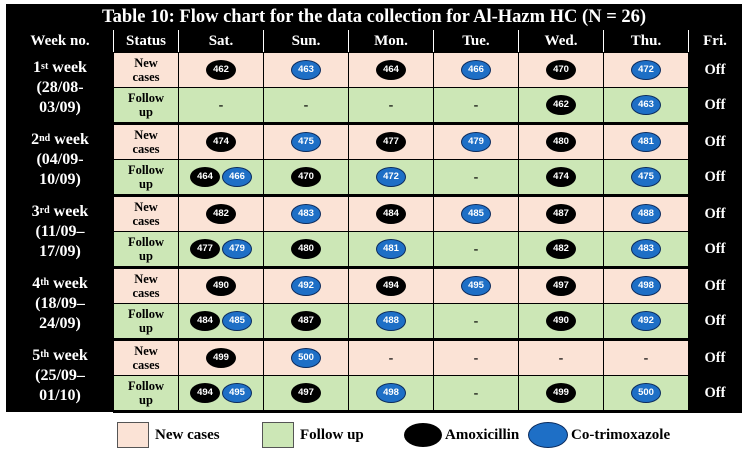 Image resolution: width=742 pixels, height=455 pixels. I want to click on week-dates-end: 10/09), so click(60, 179).